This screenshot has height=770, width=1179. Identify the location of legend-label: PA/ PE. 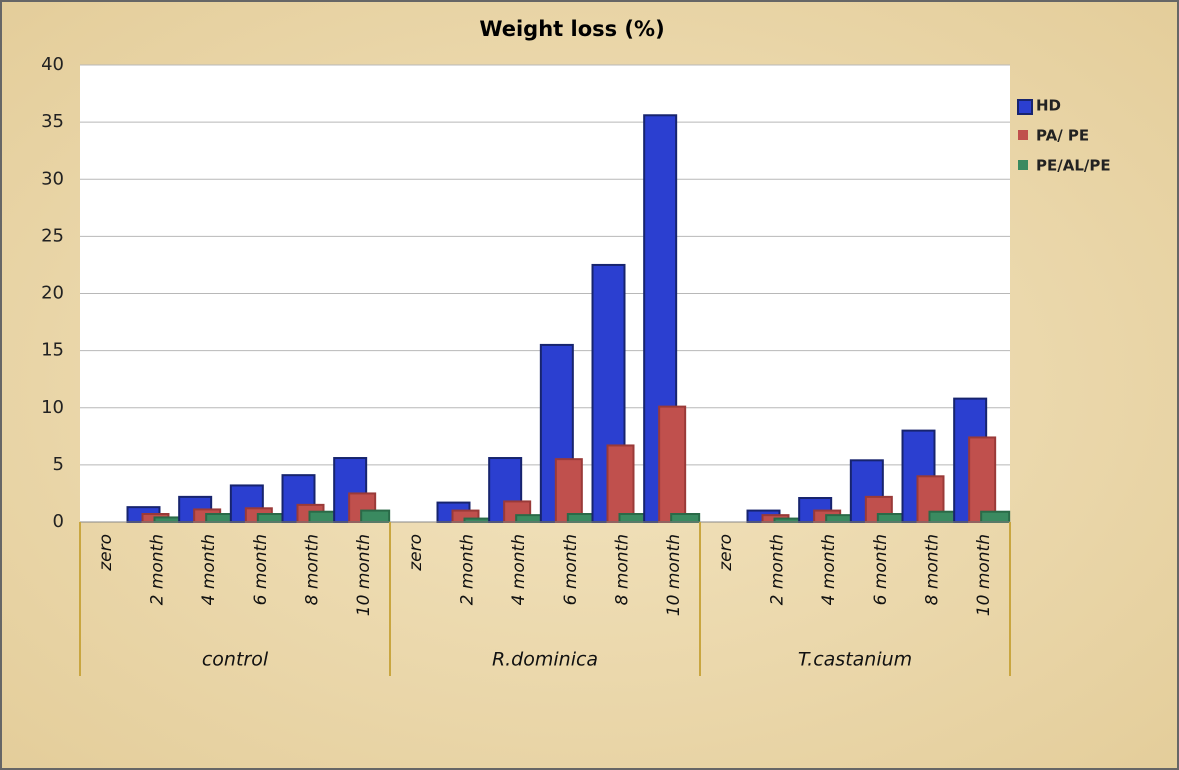
(1062, 136).